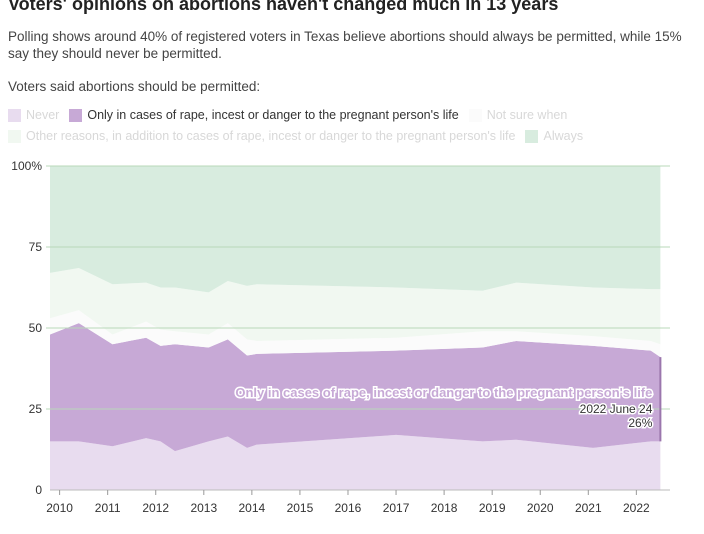  I want to click on legend-item-always: Always, so click(554, 136).